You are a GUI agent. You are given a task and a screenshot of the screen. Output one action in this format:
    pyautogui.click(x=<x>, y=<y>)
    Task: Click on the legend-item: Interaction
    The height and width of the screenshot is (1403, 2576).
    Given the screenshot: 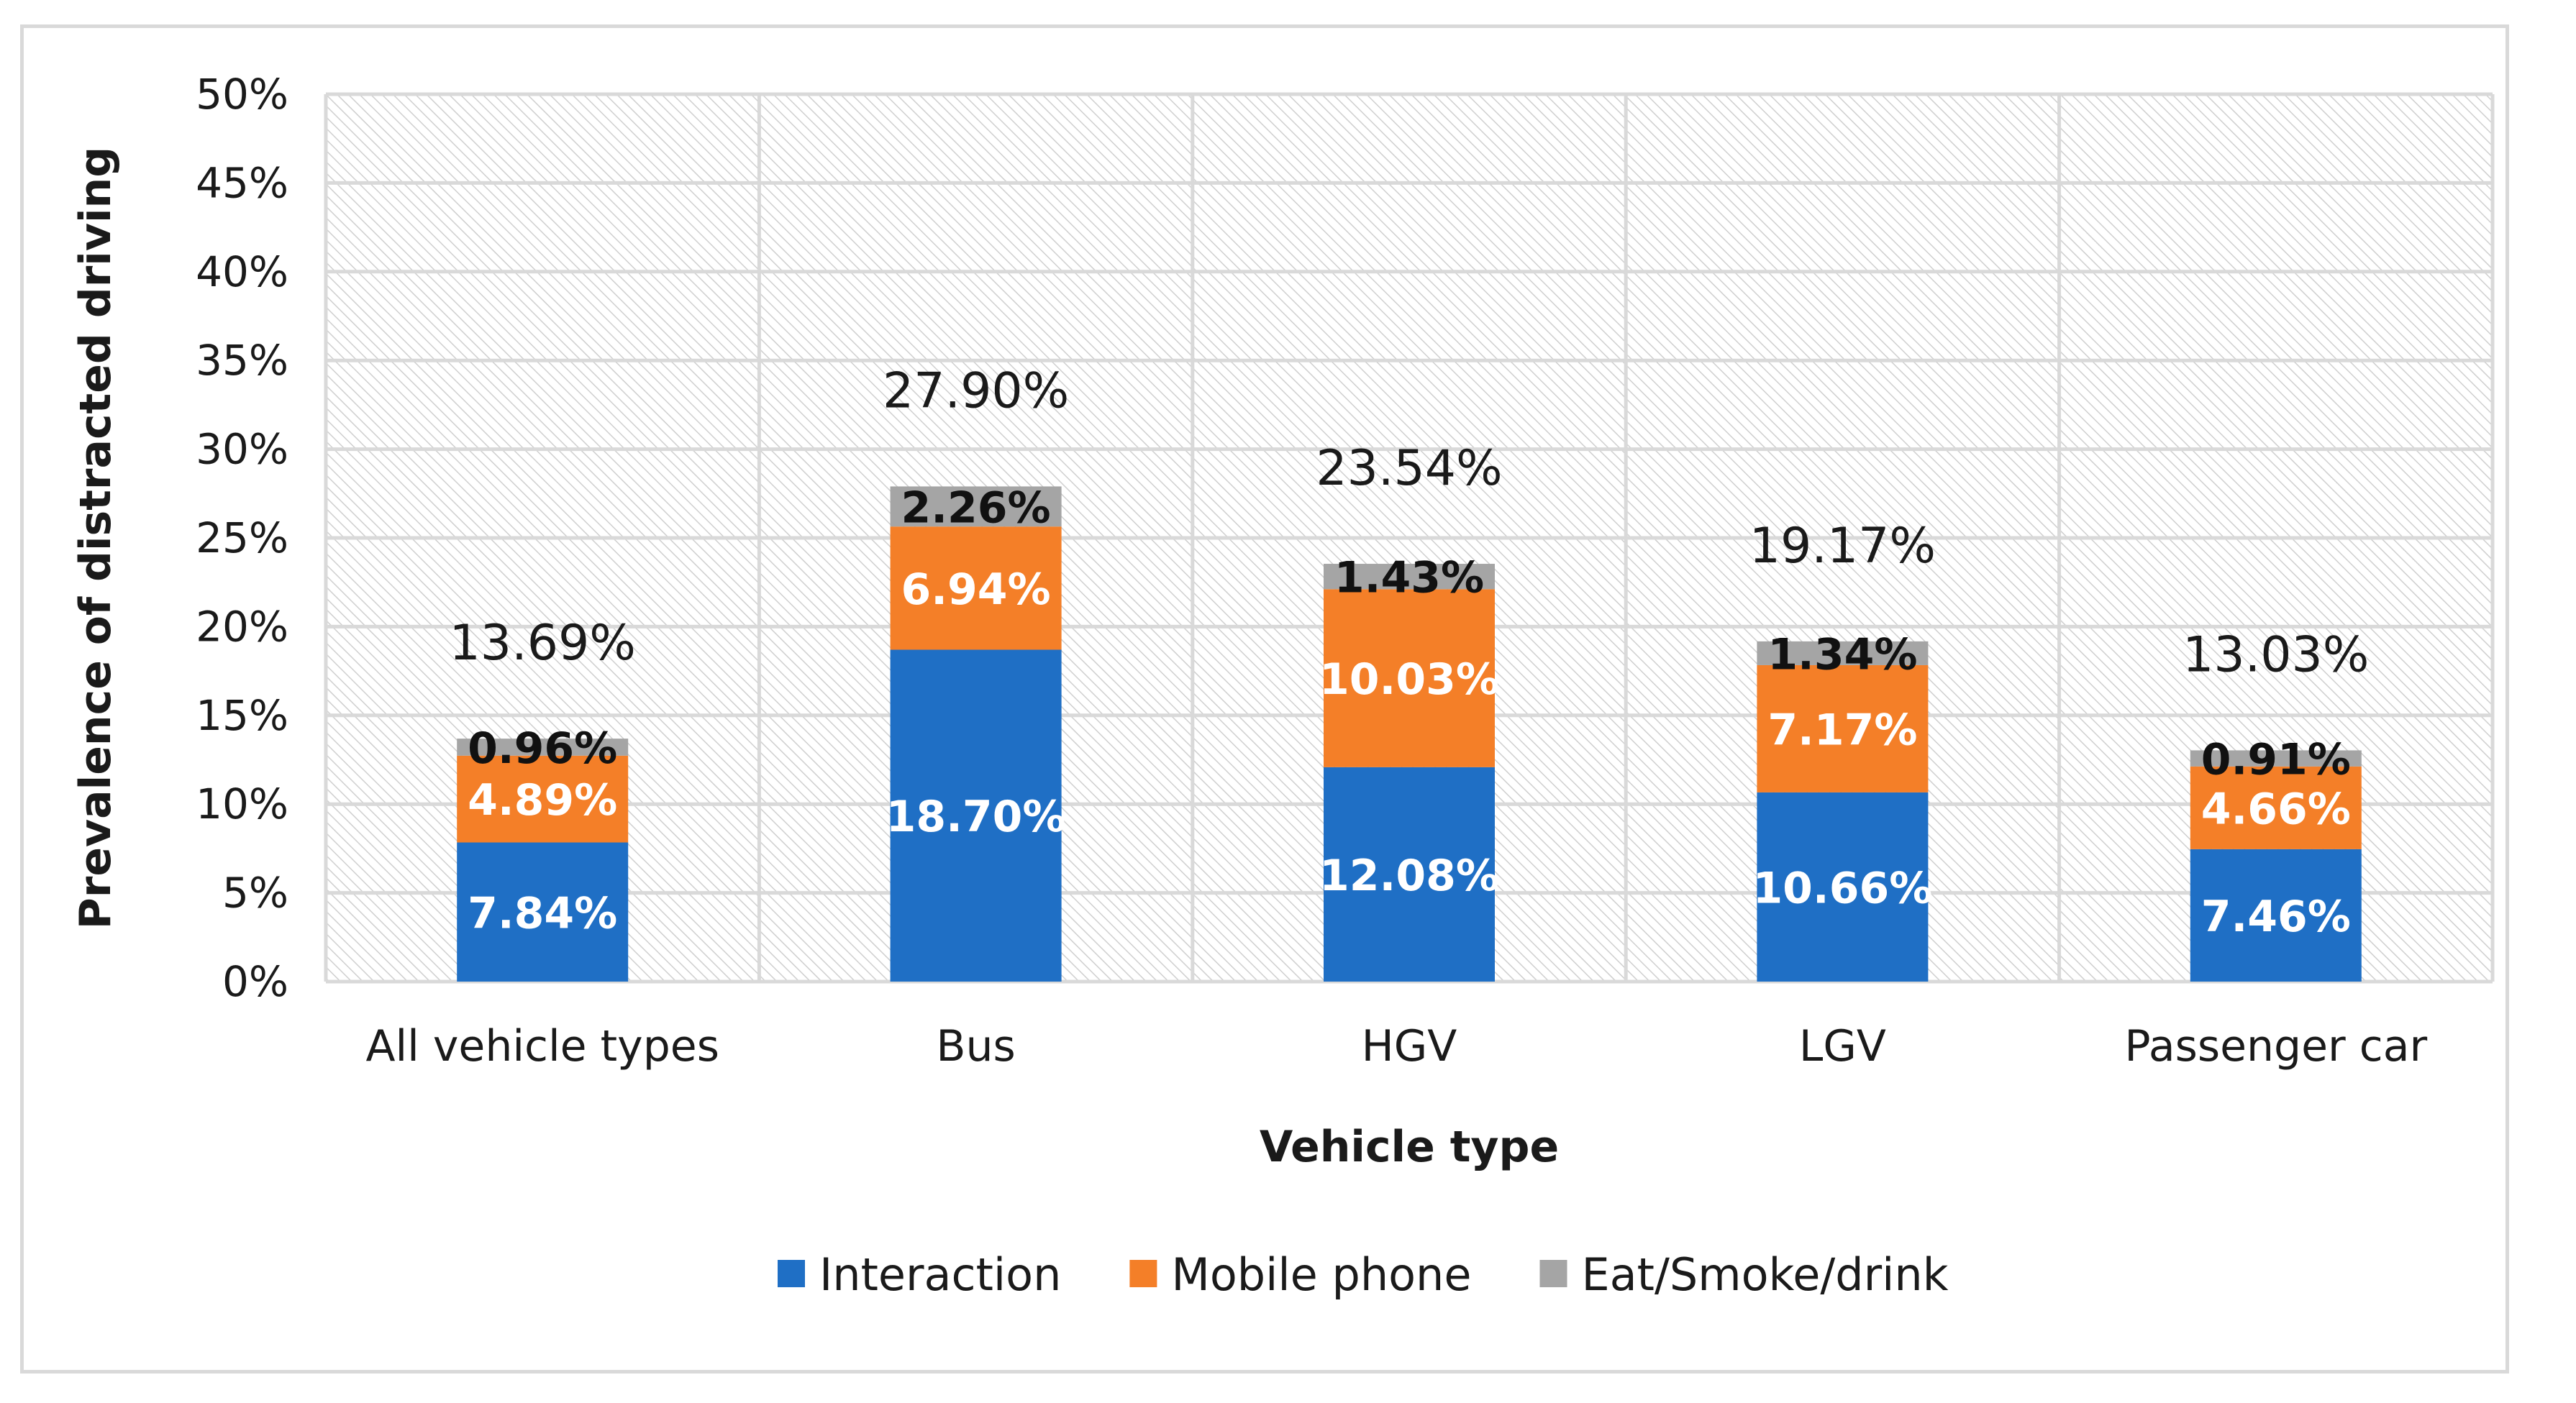 What is the action you would take?
    pyautogui.click(x=919, y=1274)
    